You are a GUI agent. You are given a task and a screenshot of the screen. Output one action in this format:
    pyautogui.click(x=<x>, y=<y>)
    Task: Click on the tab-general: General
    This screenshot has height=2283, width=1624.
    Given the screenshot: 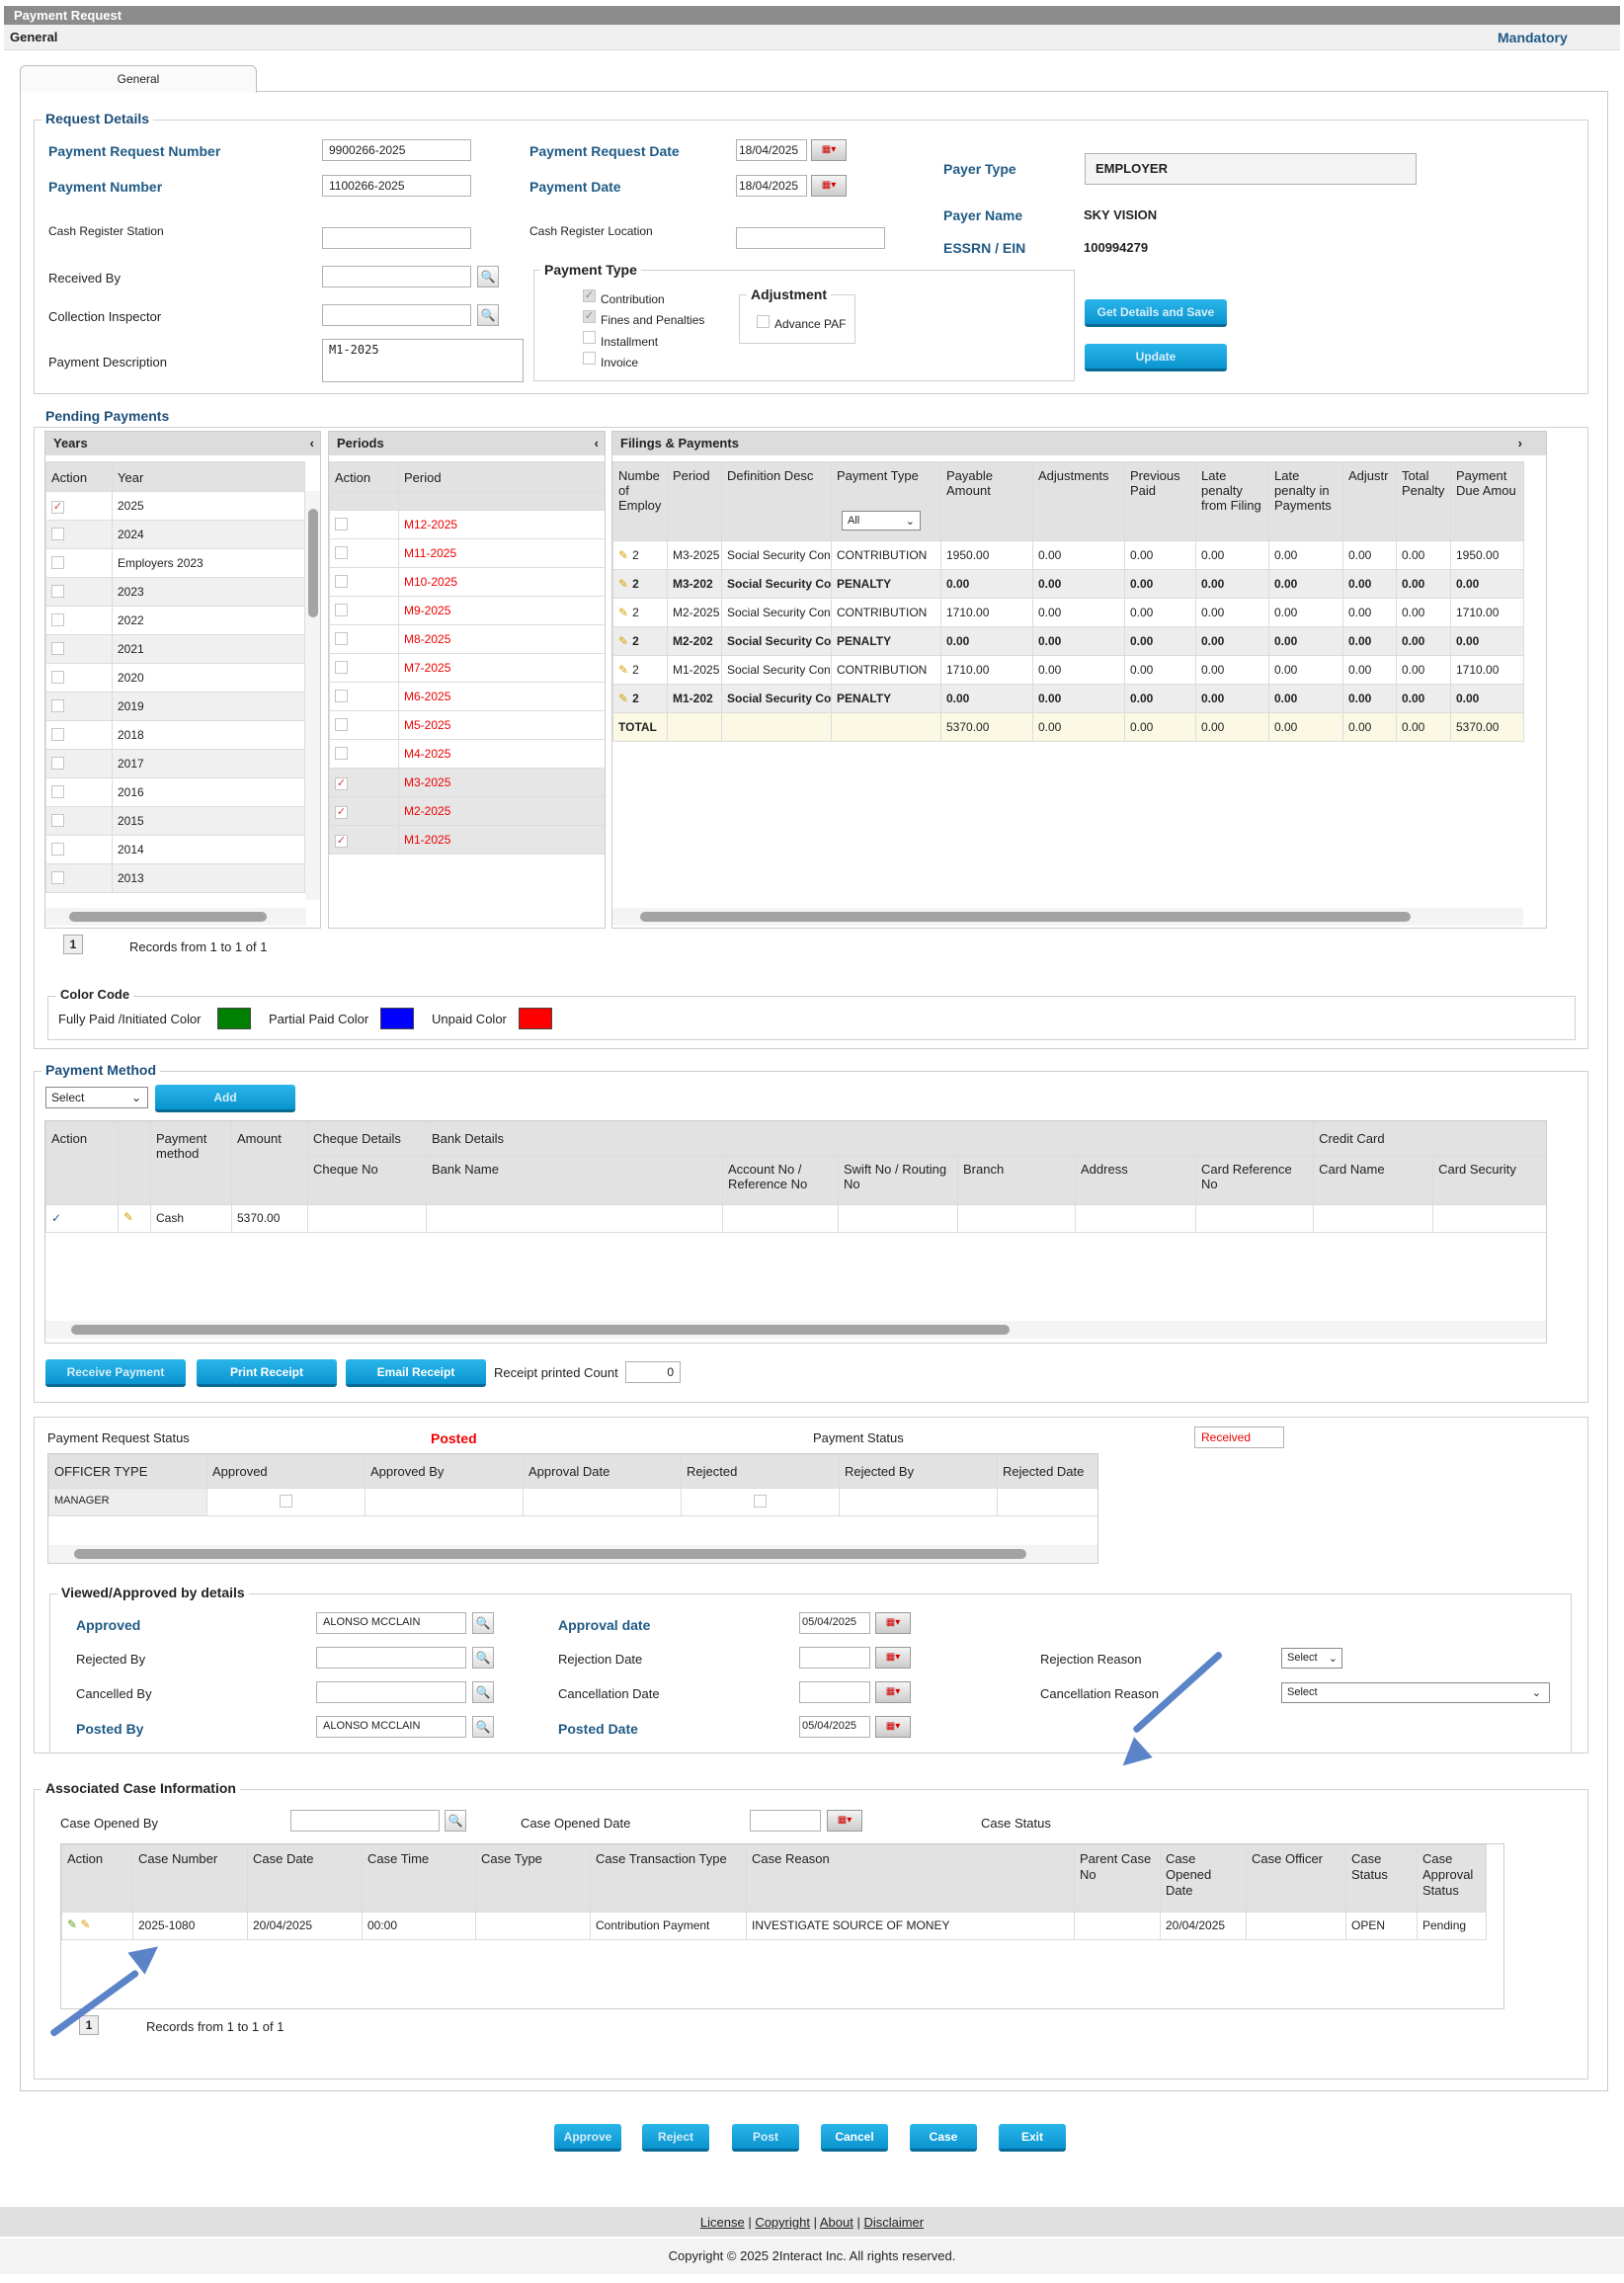 What is the action you would take?
    pyautogui.click(x=138, y=79)
    